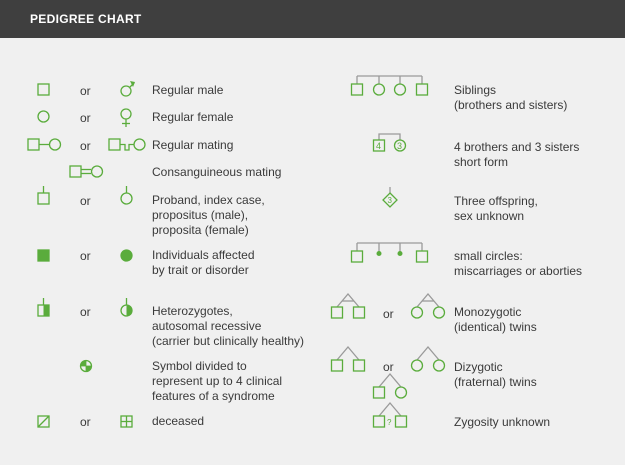  Describe the element at coordinates (400, 146) in the screenshot. I see `sisters-count-label: 3` at that location.